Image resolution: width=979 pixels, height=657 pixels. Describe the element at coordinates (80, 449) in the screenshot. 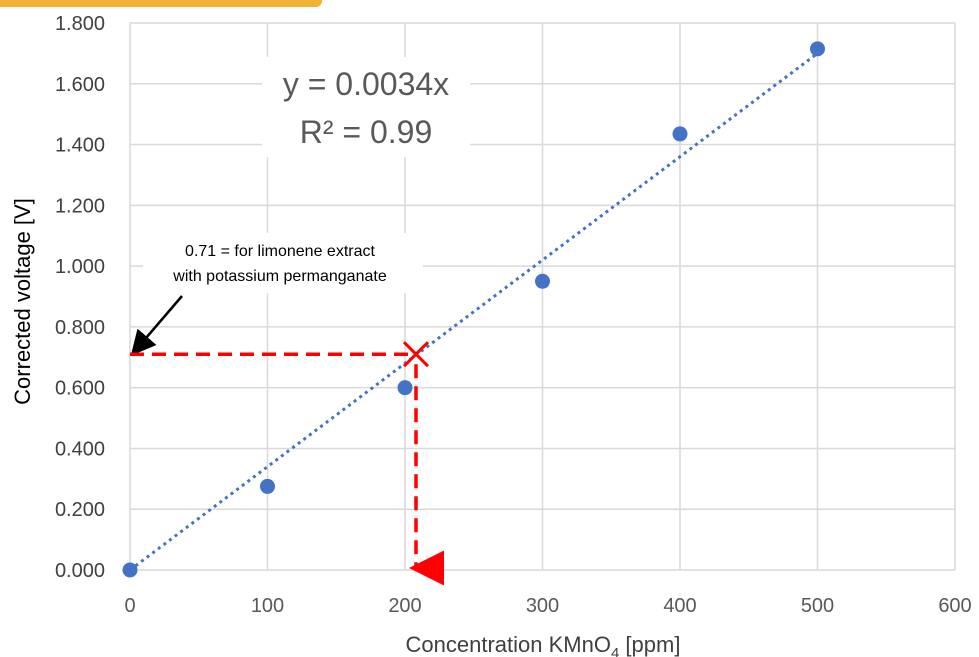

I see `y-tick-label: 0.400` at that location.